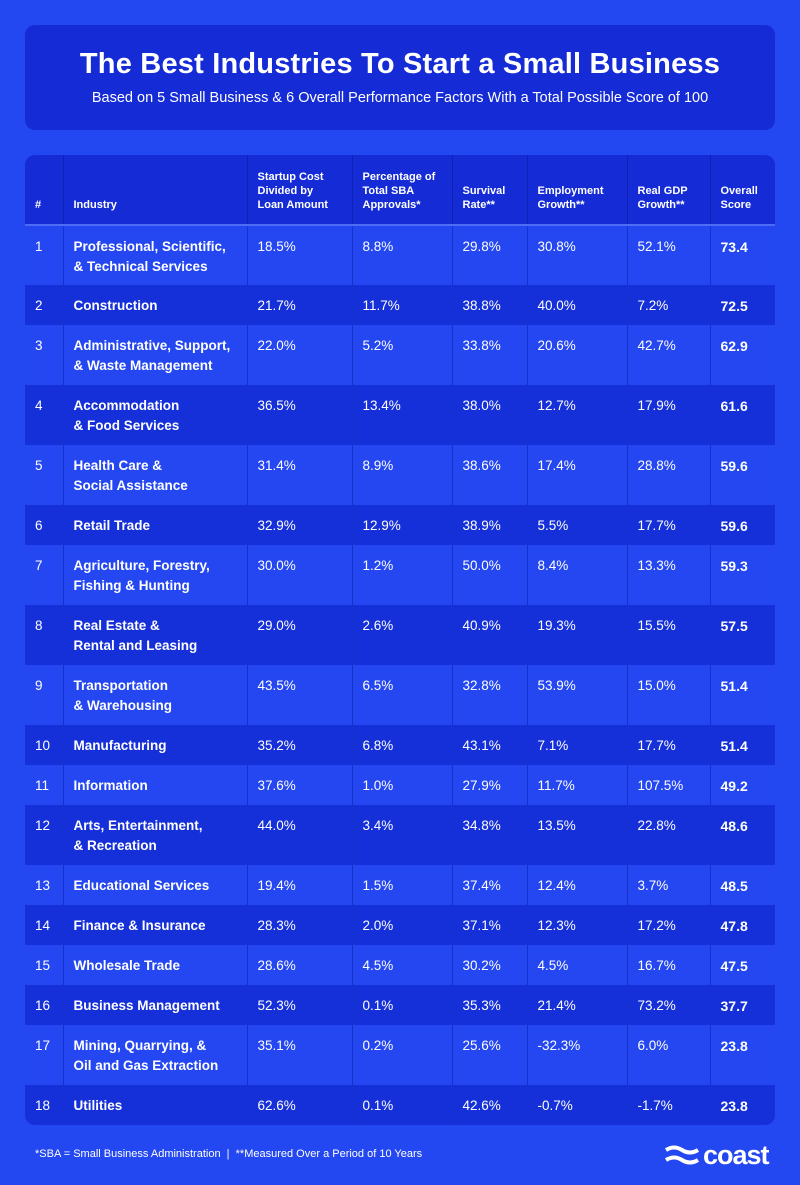 This screenshot has height=1185, width=800. What do you see at coordinates (490, 885) in the screenshot?
I see `cell-survival-rate: 37.4%` at bounding box center [490, 885].